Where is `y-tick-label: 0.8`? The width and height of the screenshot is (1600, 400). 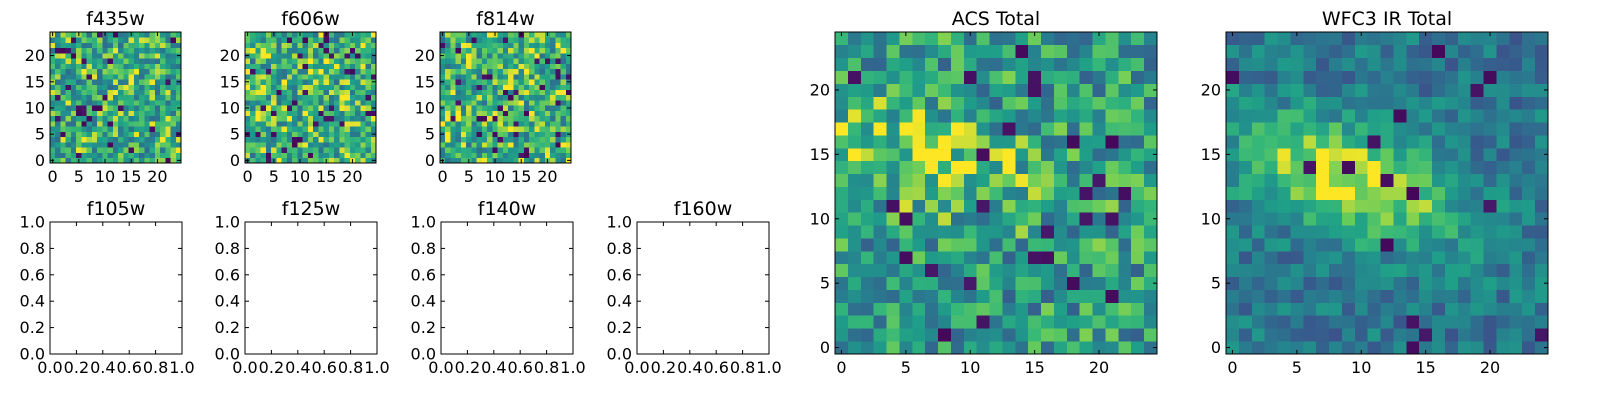
y-tick-label: 0.8 is located at coordinates (423, 248).